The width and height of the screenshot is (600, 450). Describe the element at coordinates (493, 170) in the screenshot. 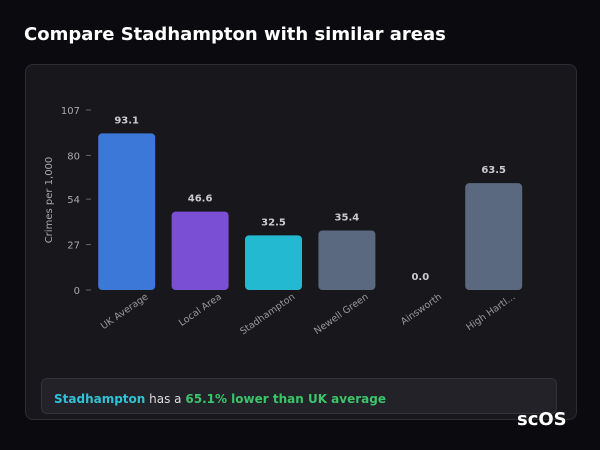

I see `value-label: 63.5` at that location.